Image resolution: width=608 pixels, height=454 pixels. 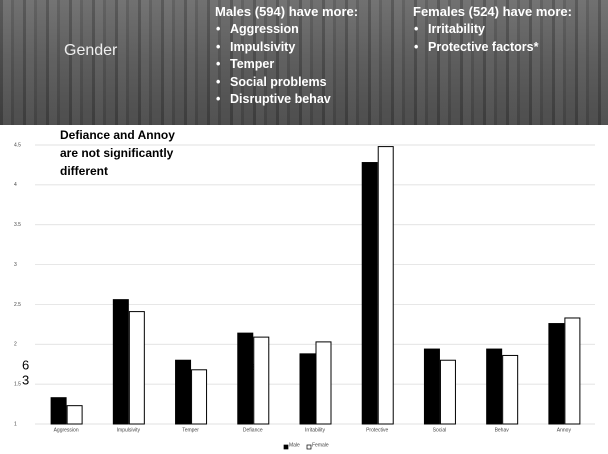 I want to click on list-item: Temper, so click(x=286, y=65).